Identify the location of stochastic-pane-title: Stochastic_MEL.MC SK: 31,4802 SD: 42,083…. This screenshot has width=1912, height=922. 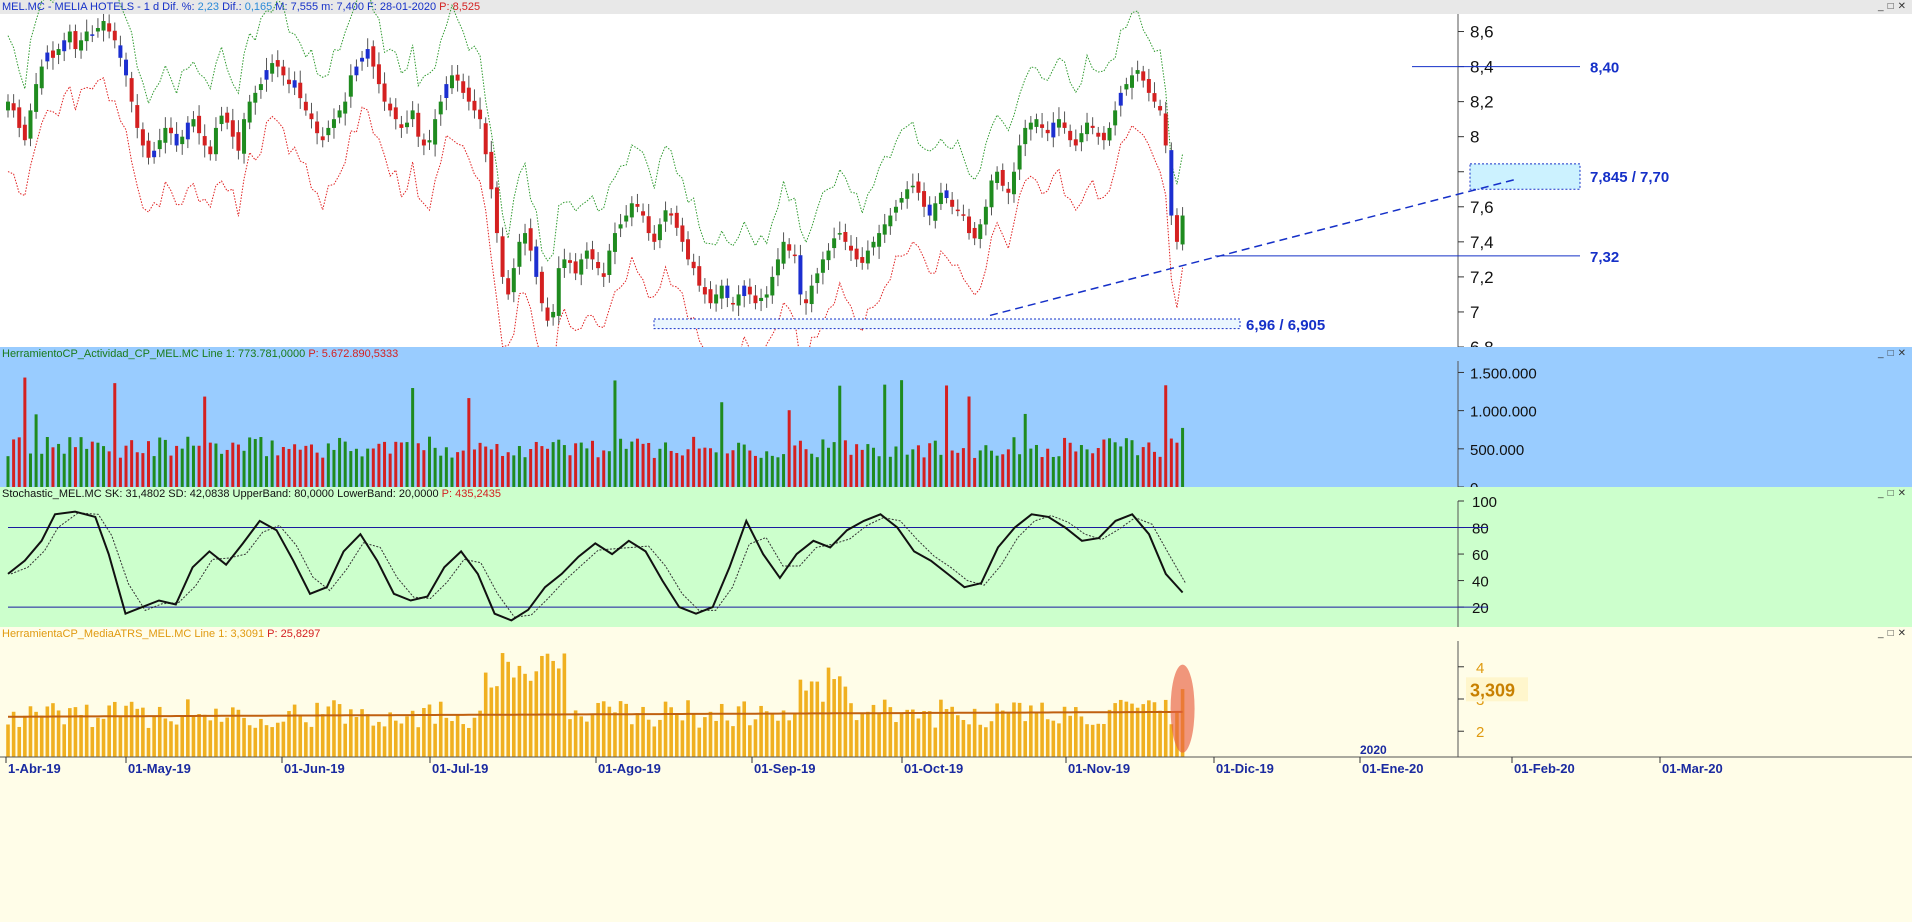
(956, 494).